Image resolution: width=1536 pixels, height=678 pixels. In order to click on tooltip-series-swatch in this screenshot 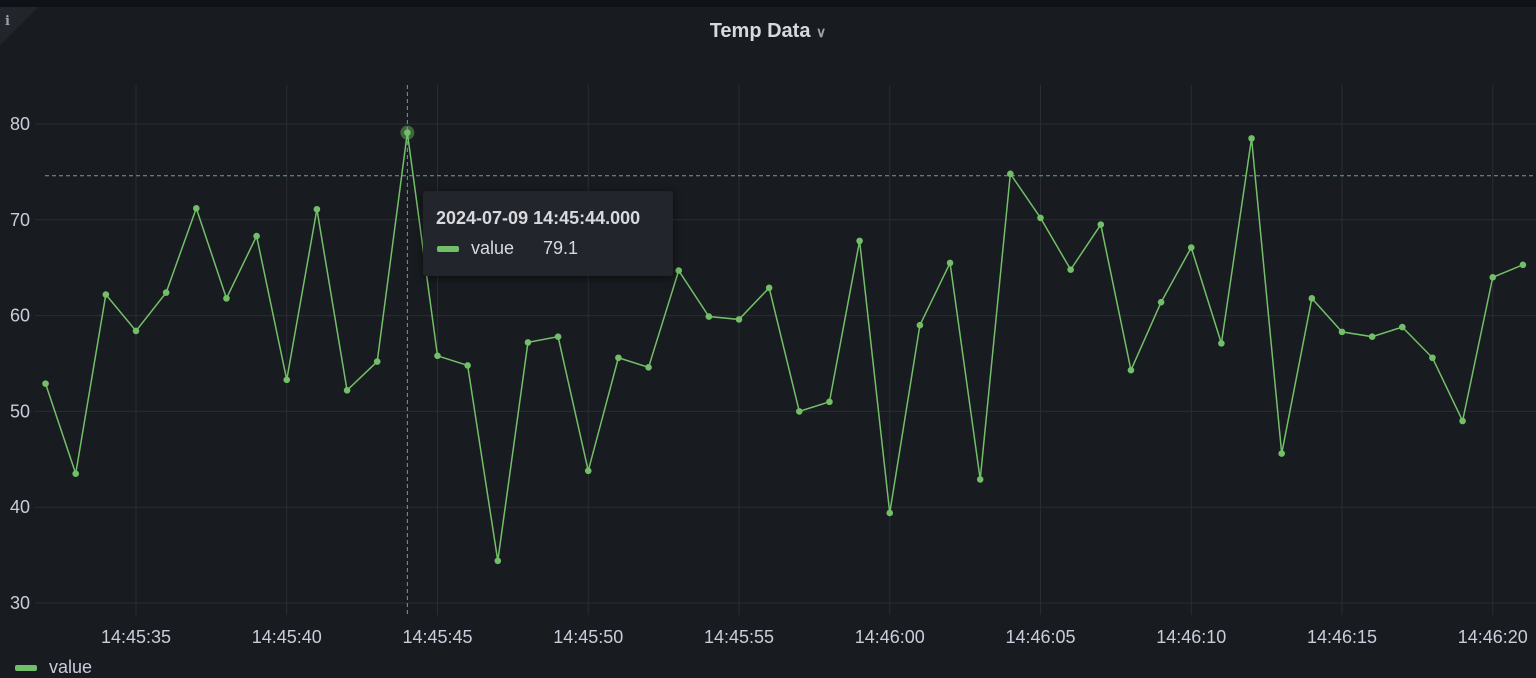, I will do `click(448, 249)`.